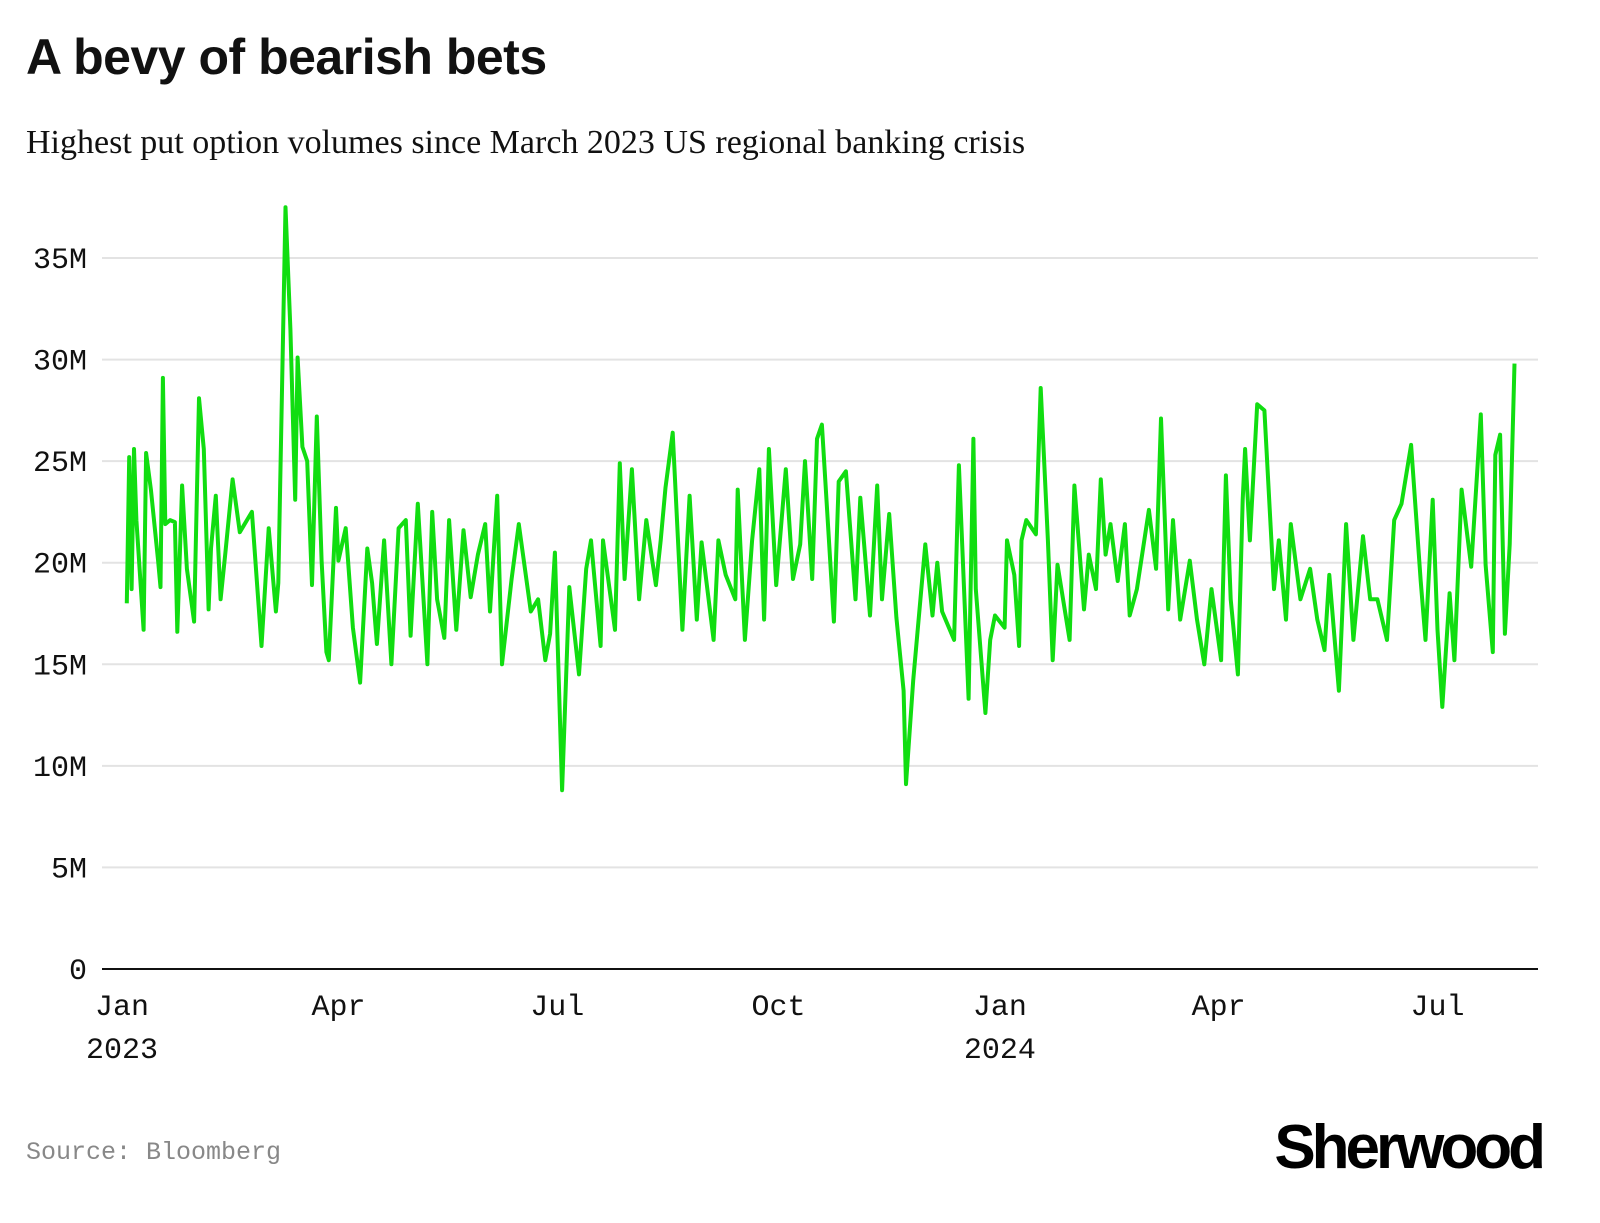  What do you see at coordinates (78, 972) in the screenshot?
I see `y-tick-label: 0` at bounding box center [78, 972].